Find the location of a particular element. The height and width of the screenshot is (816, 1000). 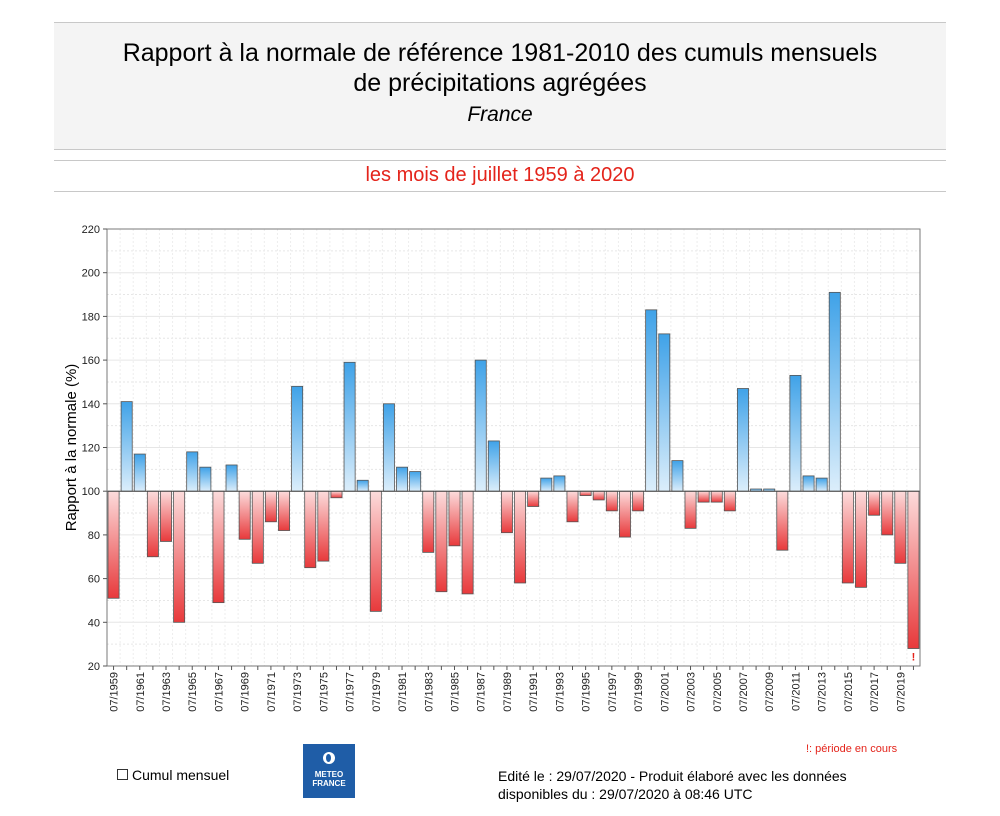

y-tick-label: 80 is located at coordinates (94, 536).